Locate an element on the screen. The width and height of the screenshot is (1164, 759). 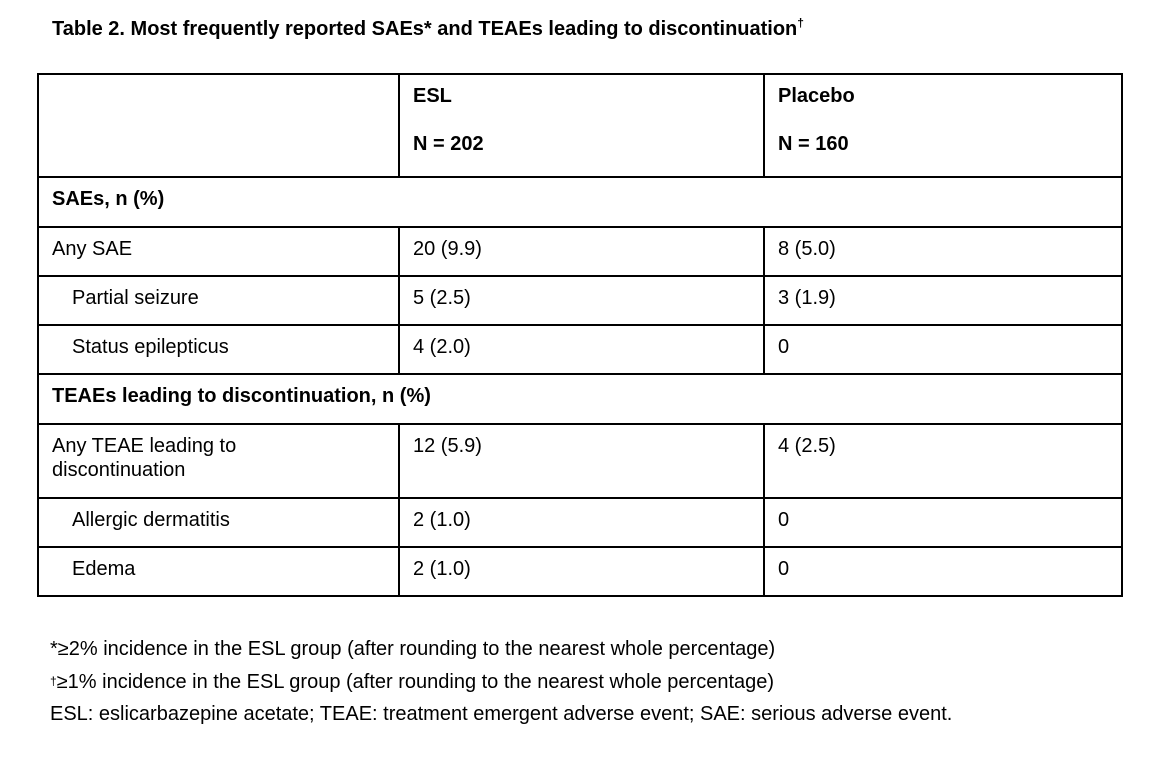
header-cell-placebo: Placebo N = 160 is located at coordinates (943, 125).